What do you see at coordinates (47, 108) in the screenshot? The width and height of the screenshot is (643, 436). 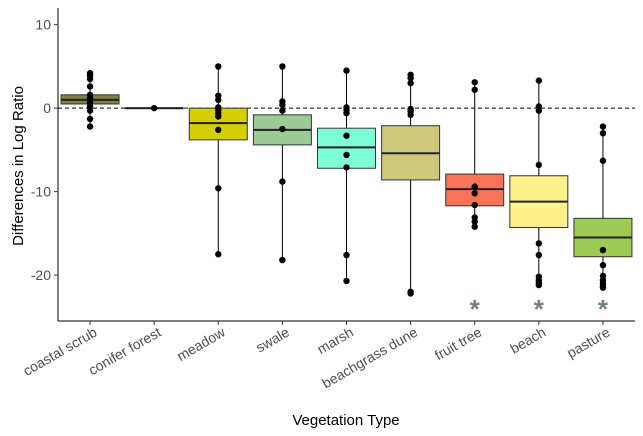 I see `y-tick-label: 0` at bounding box center [47, 108].